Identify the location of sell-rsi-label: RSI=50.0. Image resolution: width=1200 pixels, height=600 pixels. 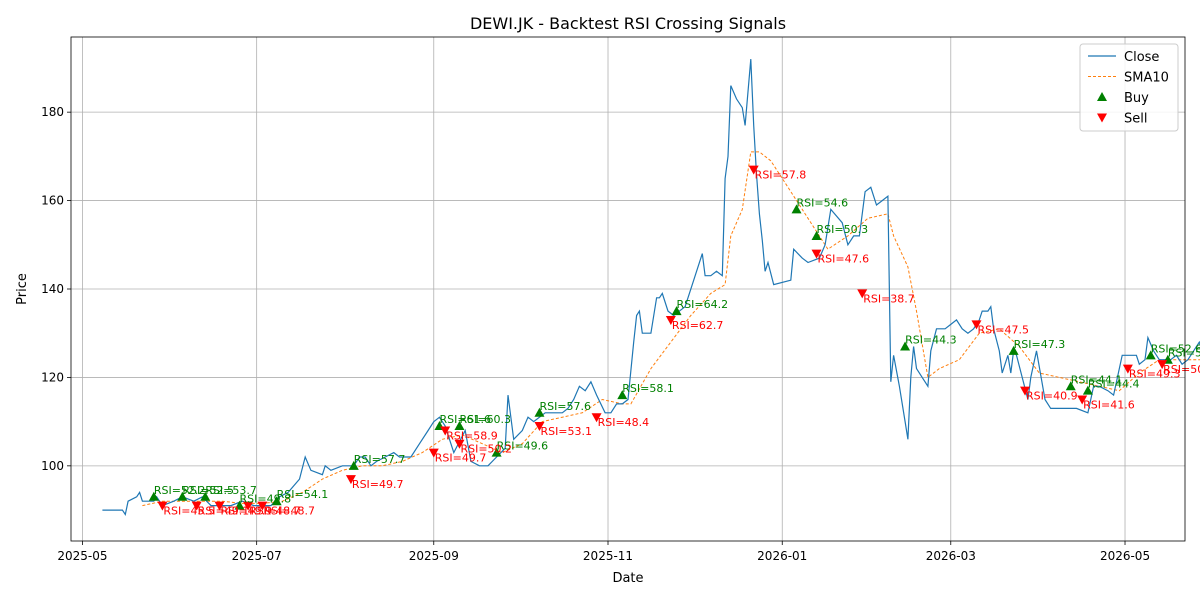
(1181, 369).